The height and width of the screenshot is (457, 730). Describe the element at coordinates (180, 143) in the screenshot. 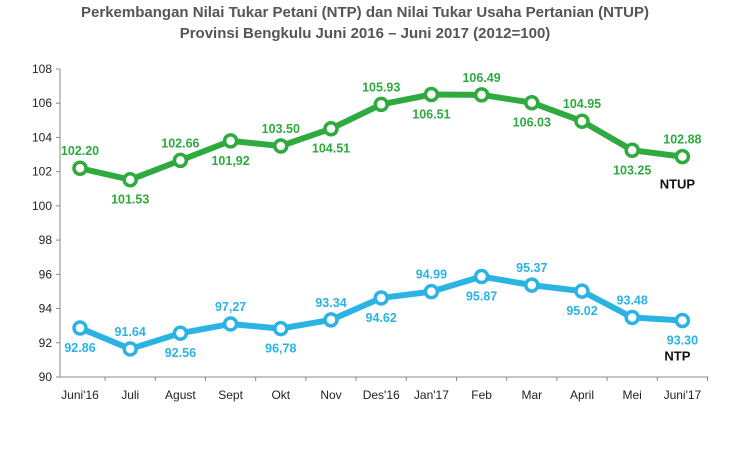

I see `ntup-data-label: 102.66` at that location.